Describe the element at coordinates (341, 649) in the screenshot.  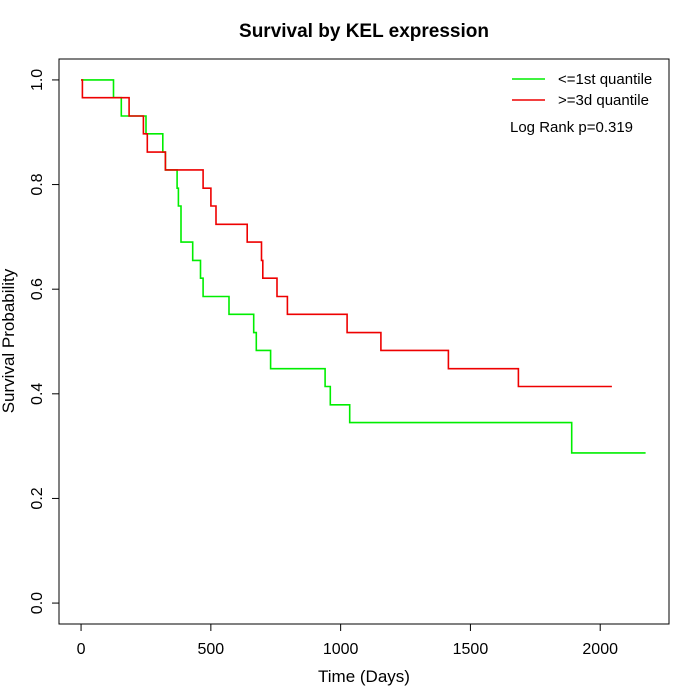
I see `x-tick-label: 1000` at that location.